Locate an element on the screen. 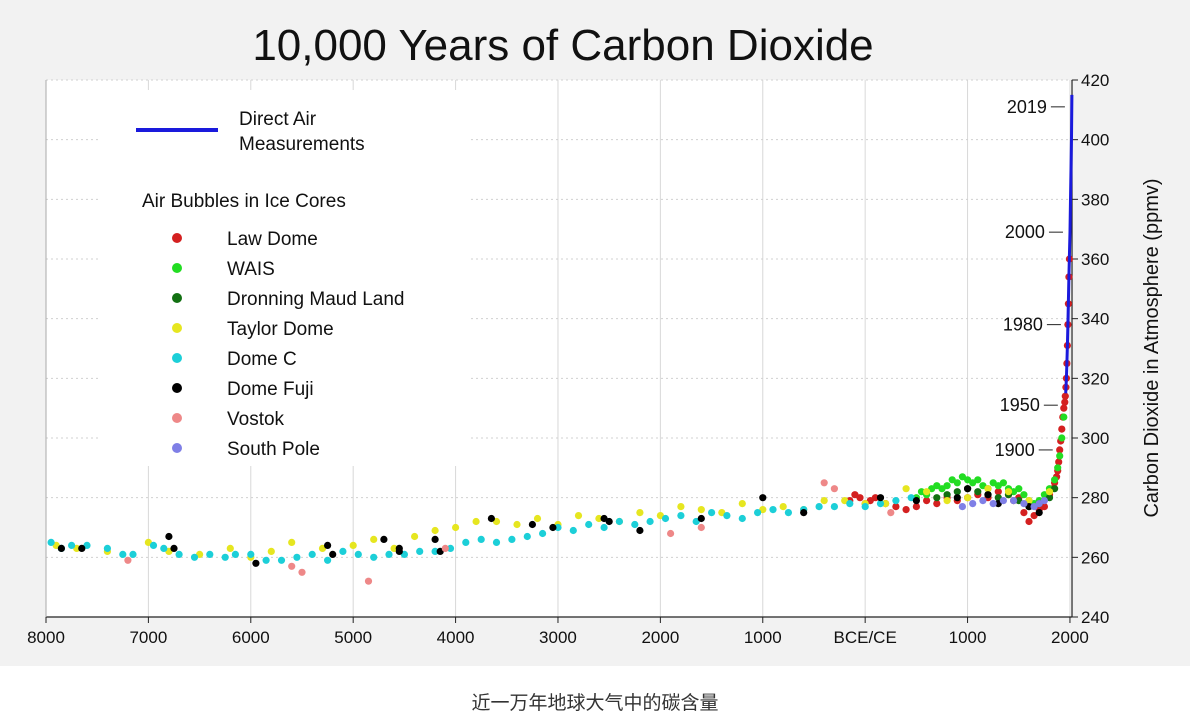  legend-entry-label: Dome Fuji is located at coordinates (270, 389).